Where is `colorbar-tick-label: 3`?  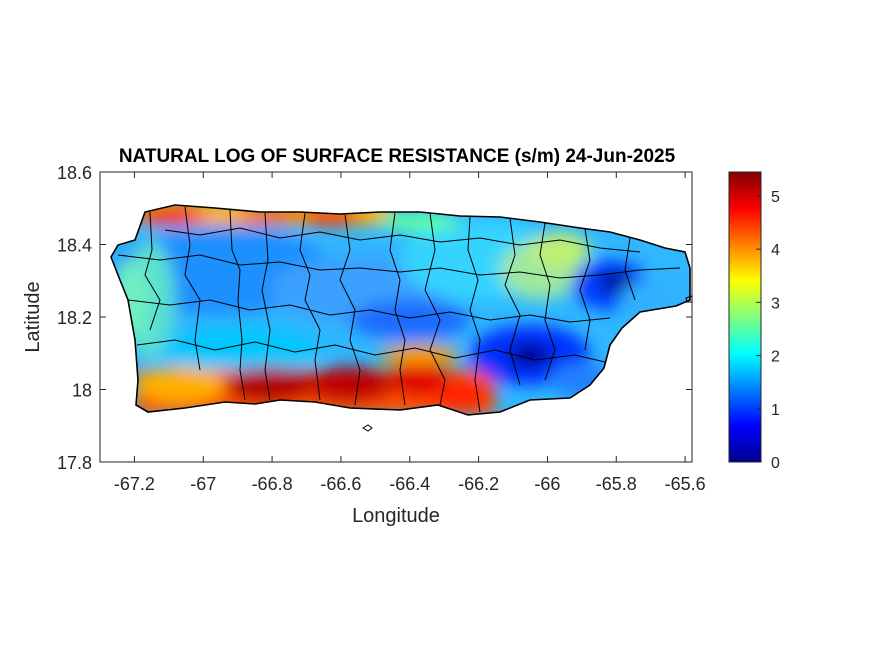 colorbar-tick-label: 3 is located at coordinates (775, 303).